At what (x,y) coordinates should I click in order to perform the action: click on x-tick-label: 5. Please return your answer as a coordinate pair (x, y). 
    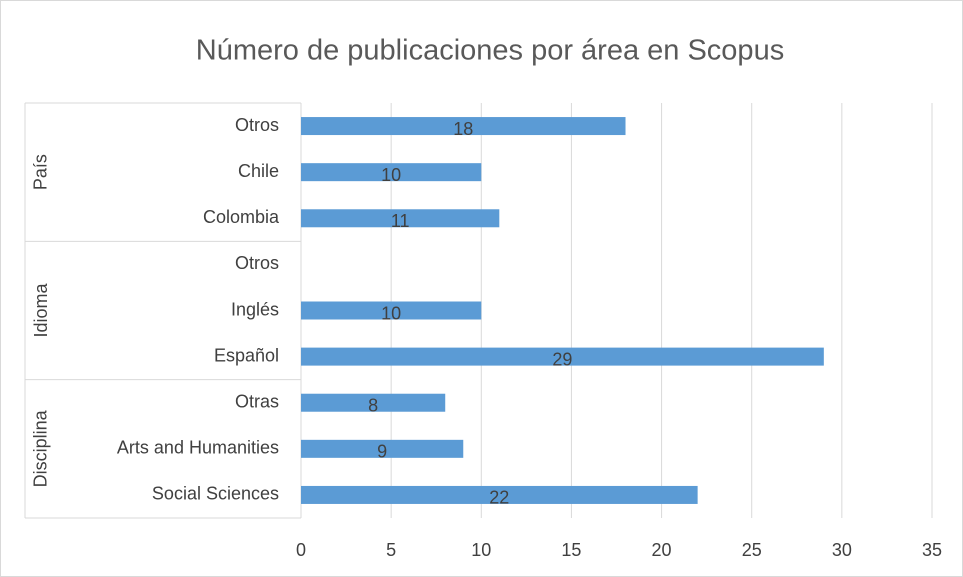
    Looking at the image, I should click on (391, 550).